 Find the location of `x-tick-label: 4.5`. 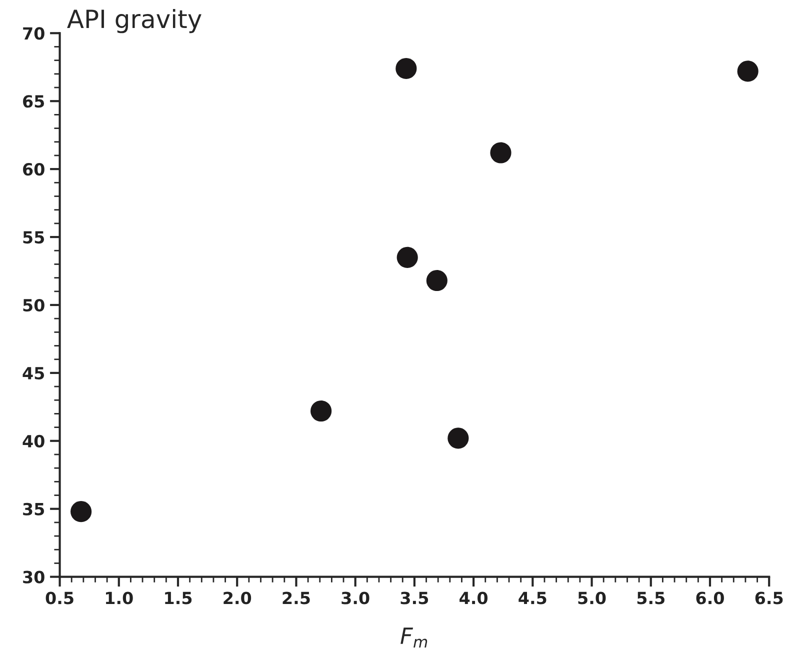

x-tick-label: 4.5 is located at coordinates (532, 598).